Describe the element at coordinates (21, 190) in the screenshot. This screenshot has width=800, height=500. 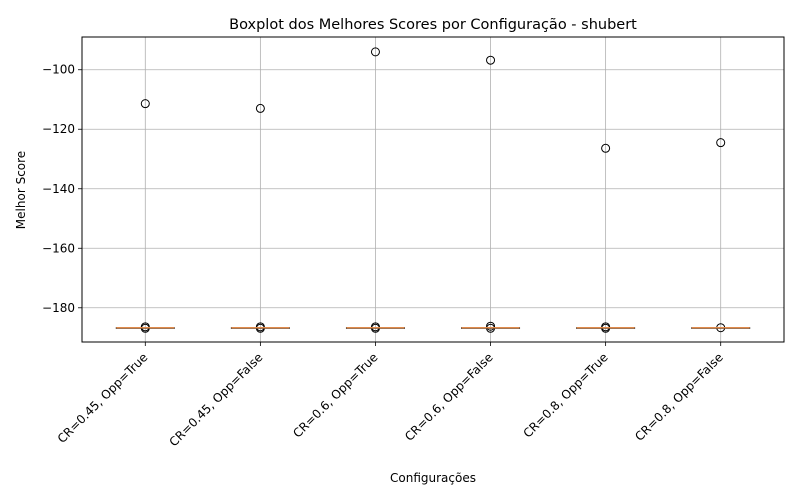
I see `y-axis-label: Melhor Score` at that location.